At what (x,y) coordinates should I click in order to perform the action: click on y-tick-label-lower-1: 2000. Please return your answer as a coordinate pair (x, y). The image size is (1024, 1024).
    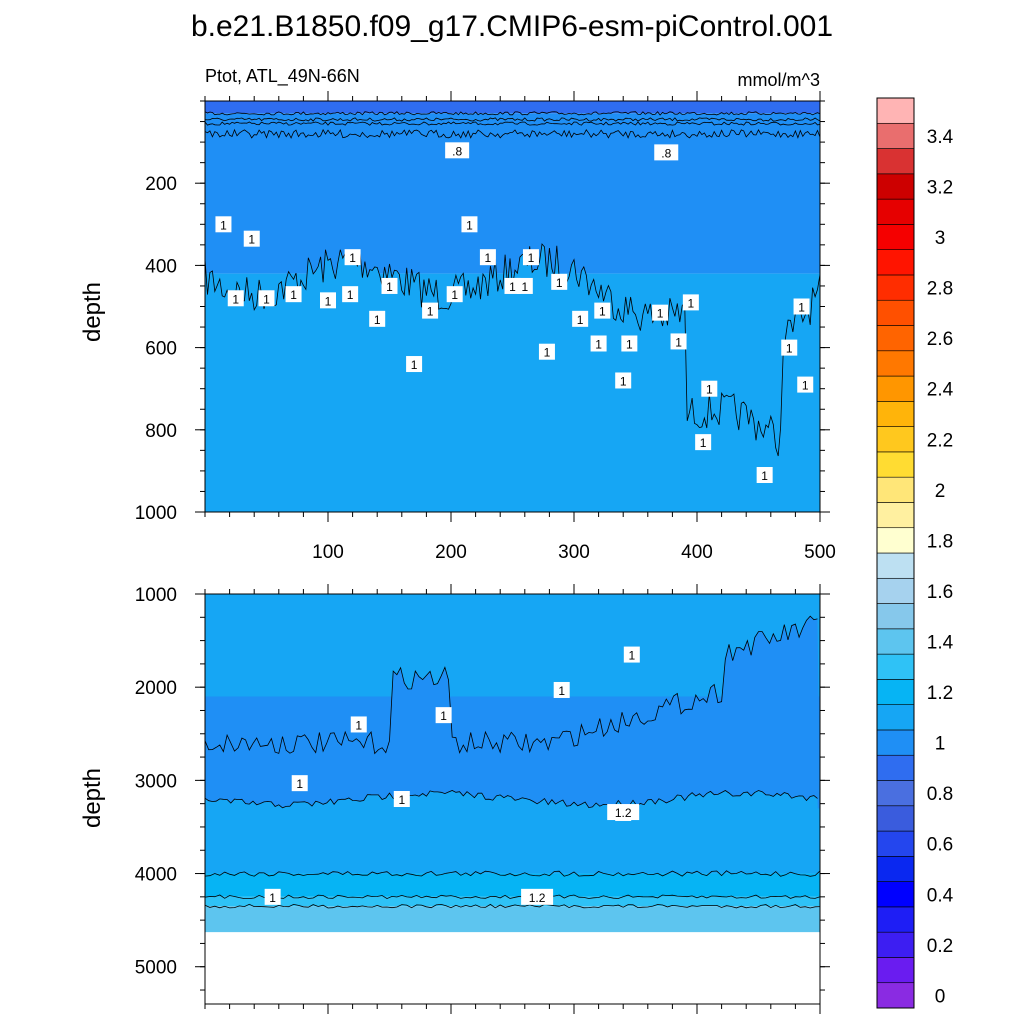
    Looking at the image, I should click on (156, 688).